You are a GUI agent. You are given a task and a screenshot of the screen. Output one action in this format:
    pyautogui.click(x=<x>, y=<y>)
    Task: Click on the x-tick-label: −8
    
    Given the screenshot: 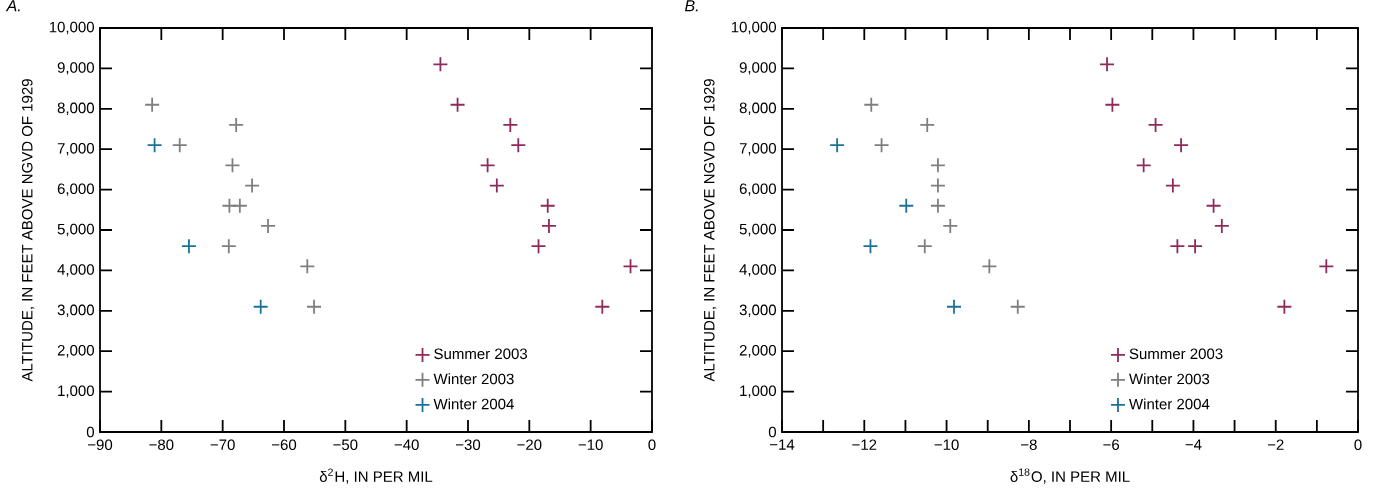 What is the action you would take?
    pyautogui.click(x=1029, y=445)
    